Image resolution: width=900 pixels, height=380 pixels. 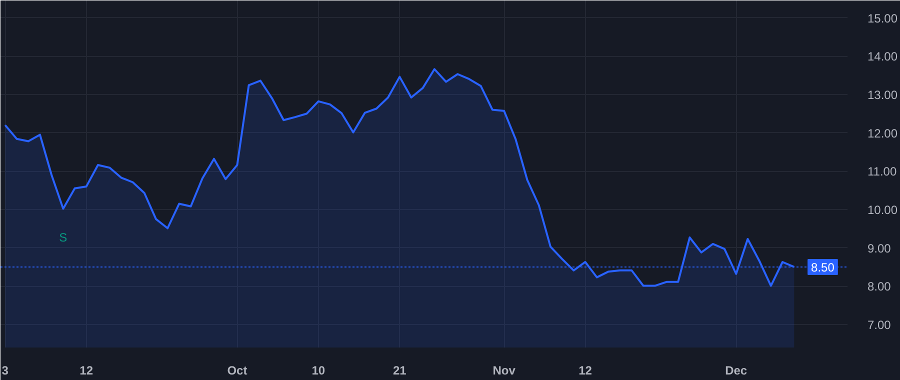 I want to click on x-tick-label: 3, so click(x=5, y=371).